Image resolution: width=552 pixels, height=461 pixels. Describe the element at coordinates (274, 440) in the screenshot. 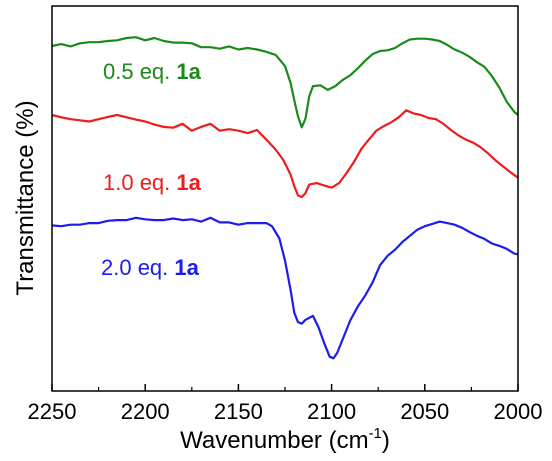

I see `x-axis-title-text: Wavenumber (cm` at that location.